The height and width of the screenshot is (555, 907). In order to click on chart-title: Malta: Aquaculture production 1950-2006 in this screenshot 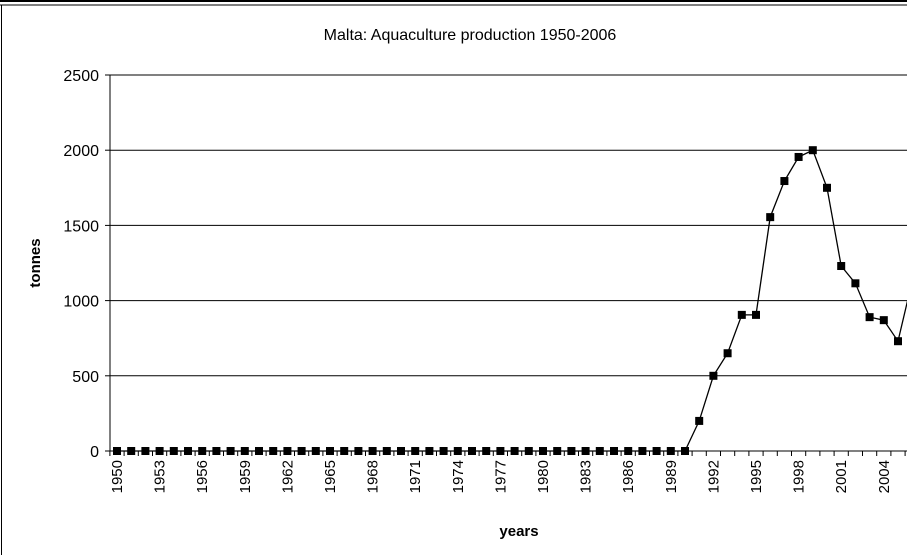, I will do `click(470, 35)`.